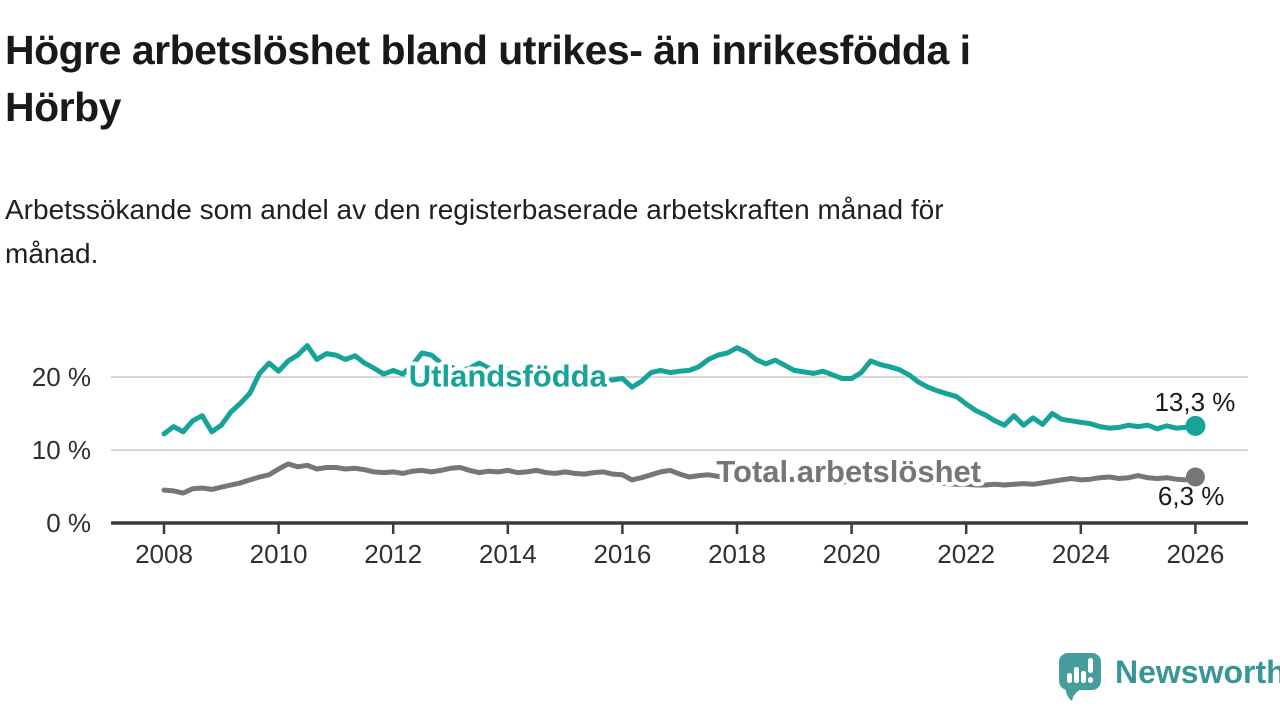 Image resolution: width=1280 pixels, height=720 pixels. I want to click on logo-exclamation-bar, so click(1090, 665).